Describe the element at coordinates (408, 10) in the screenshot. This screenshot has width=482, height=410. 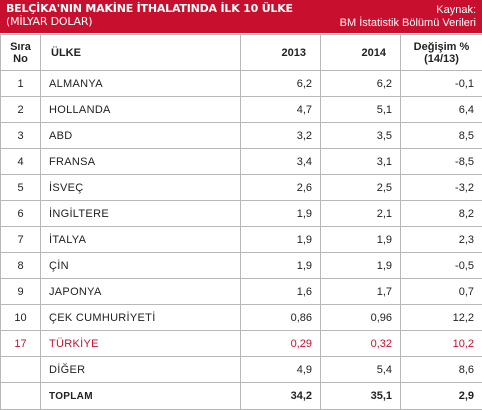
I see `source-label: Kaynak:` at that location.